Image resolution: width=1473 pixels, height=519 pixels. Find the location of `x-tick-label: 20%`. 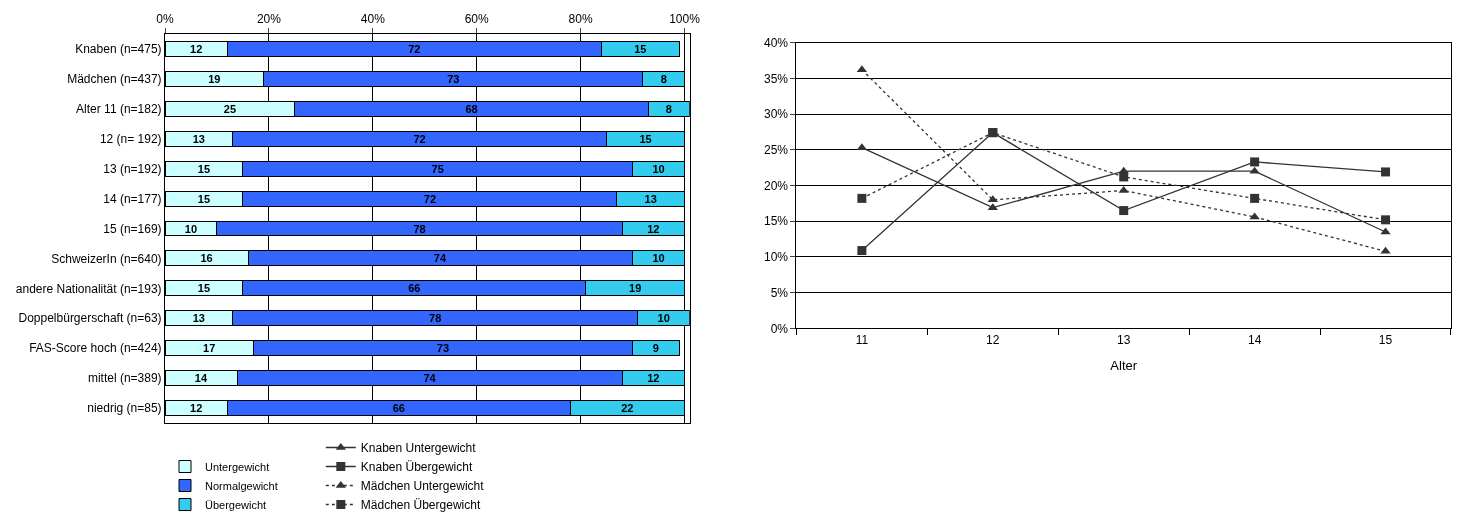

x-tick-label: 20% is located at coordinates (269, 19).